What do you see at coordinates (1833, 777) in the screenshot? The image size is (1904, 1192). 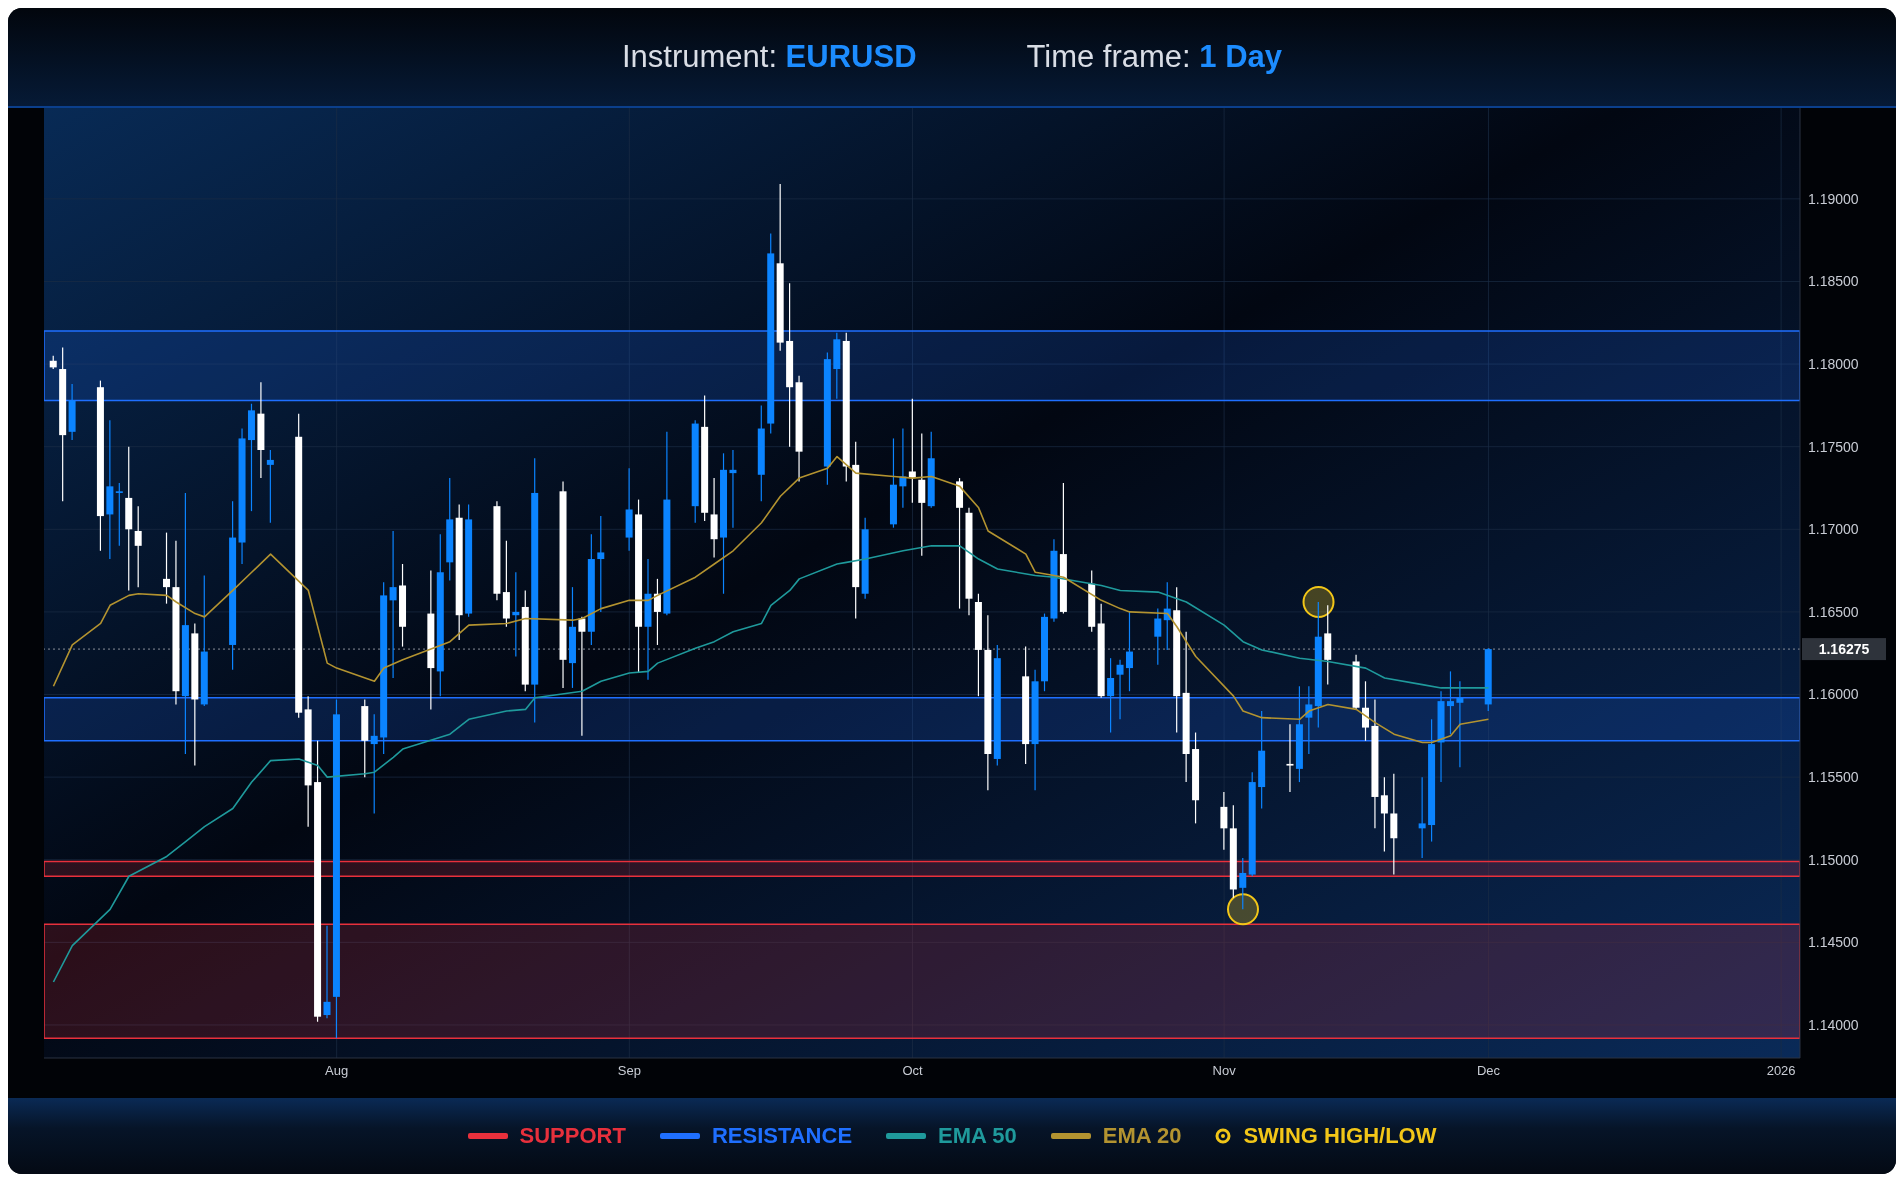 I see `y-tick-label: 1.15500` at bounding box center [1833, 777].